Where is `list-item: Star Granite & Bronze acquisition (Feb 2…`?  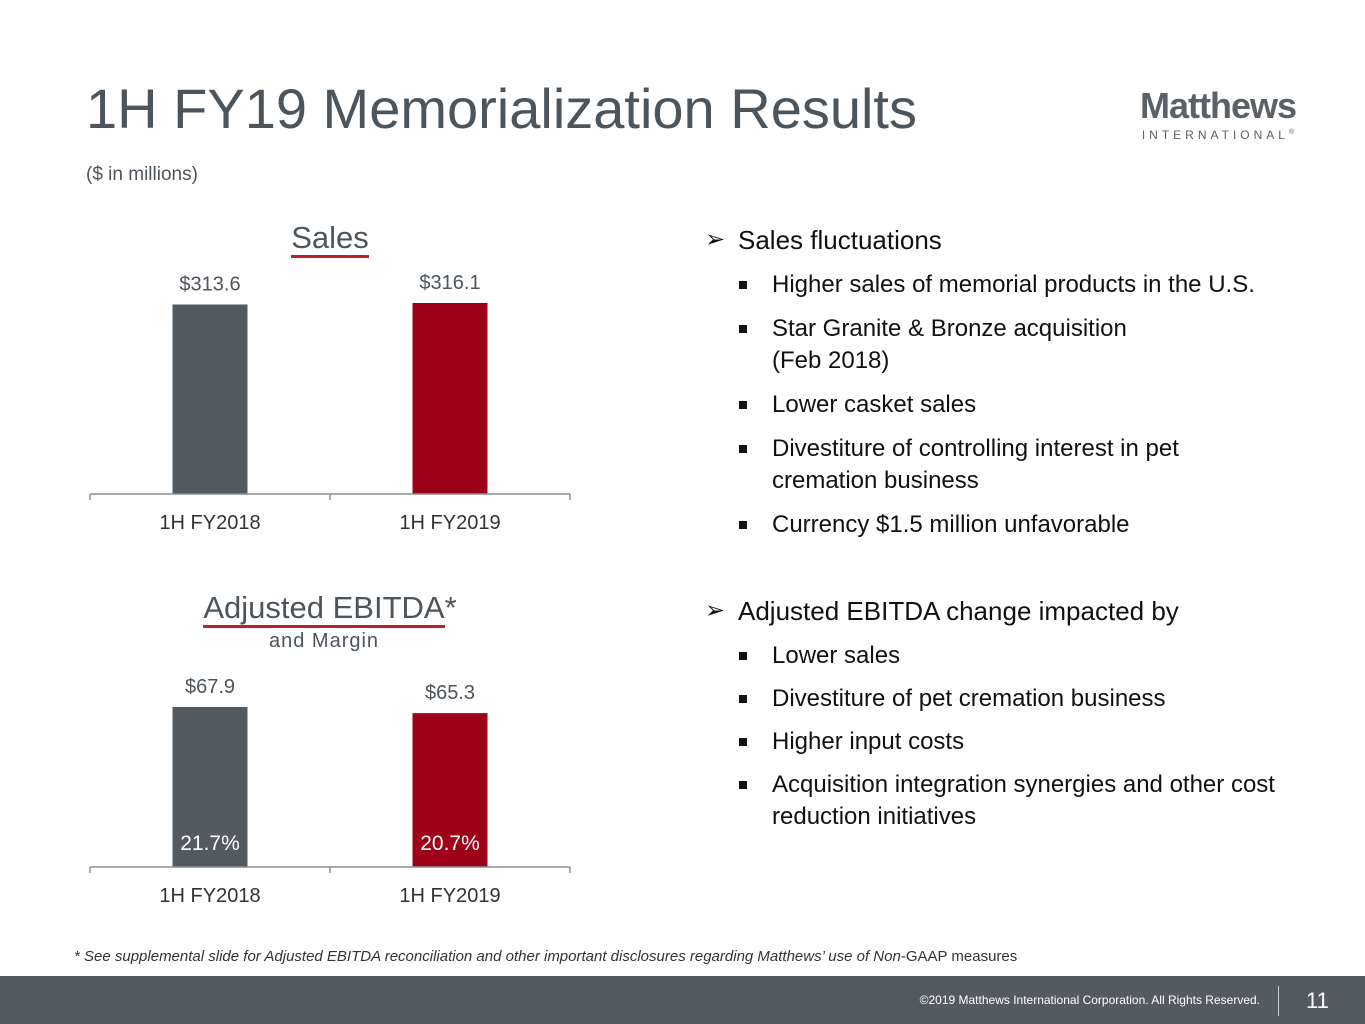
list-item: Star Granite & Bronze acquisition (Feb 2… is located at coordinates (938, 345).